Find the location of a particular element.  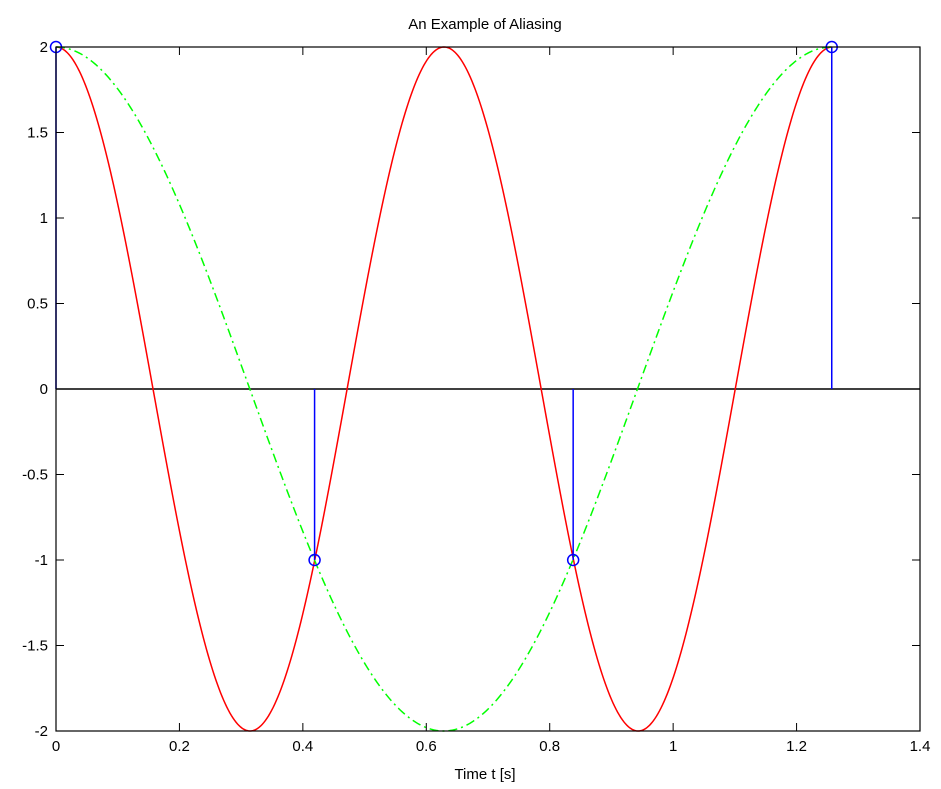

y-tick-label: -1.5 is located at coordinates (35, 646).